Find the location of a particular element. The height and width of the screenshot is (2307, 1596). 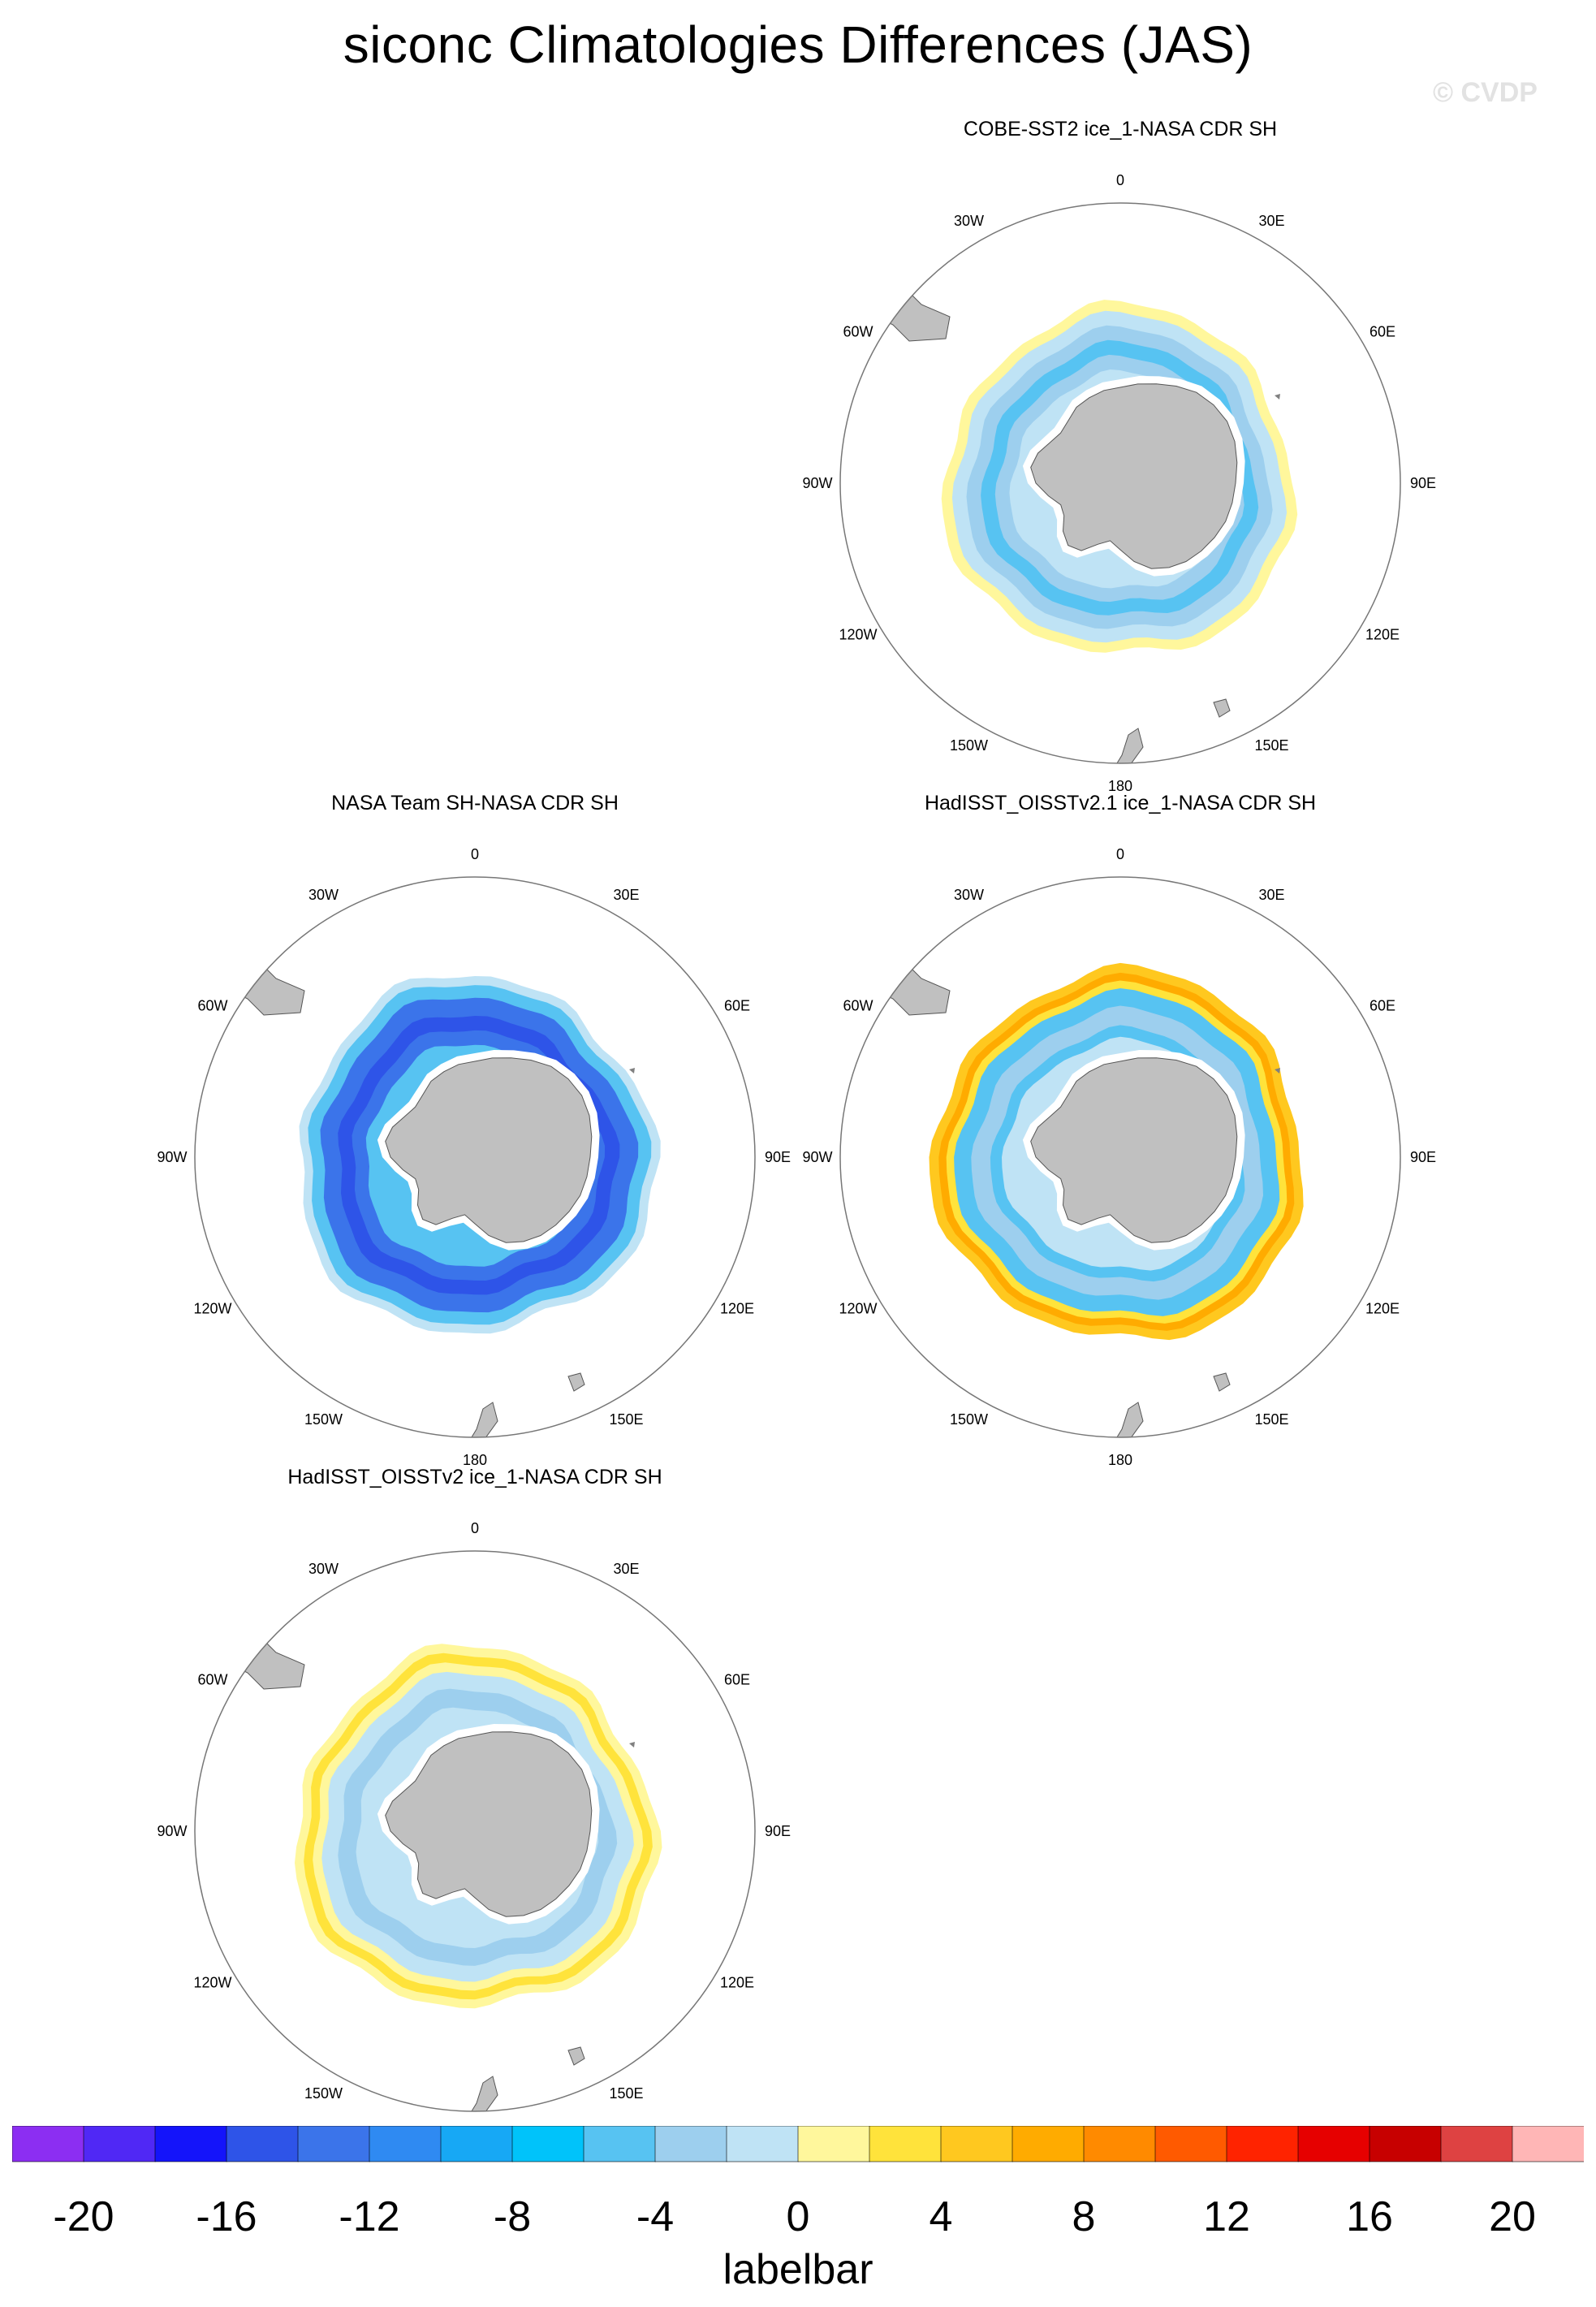

colorbar-tick-label: 12 is located at coordinates (1226, 2216).